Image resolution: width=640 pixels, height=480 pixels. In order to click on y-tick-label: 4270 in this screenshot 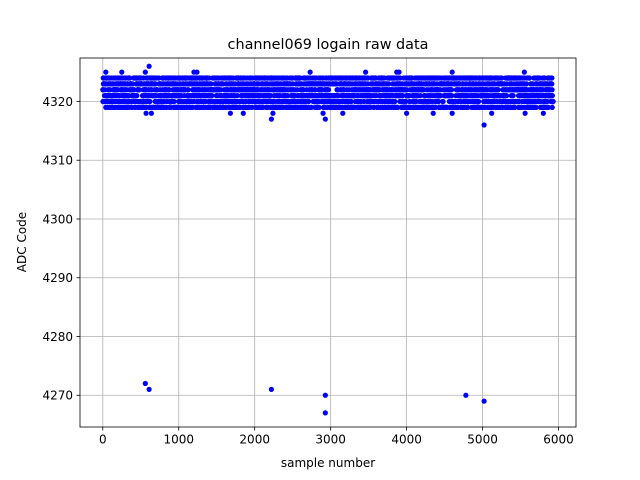, I will do `click(57, 396)`.